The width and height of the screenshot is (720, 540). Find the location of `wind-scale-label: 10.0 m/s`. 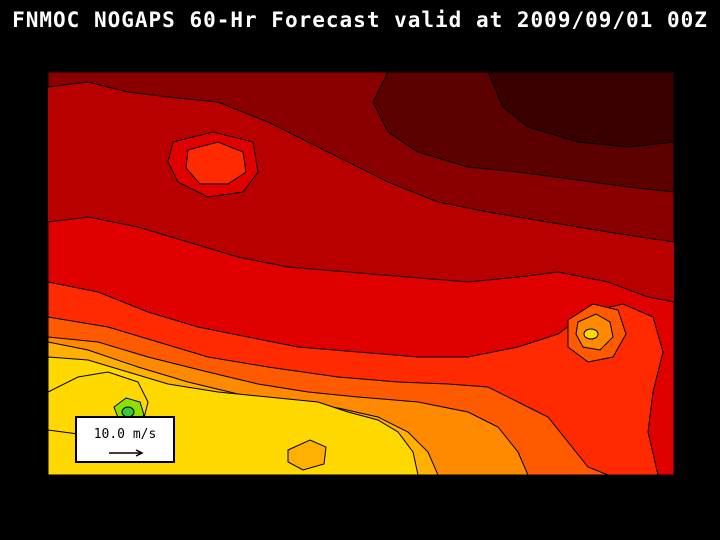

wind-scale-label: 10.0 m/s is located at coordinates (125, 434).